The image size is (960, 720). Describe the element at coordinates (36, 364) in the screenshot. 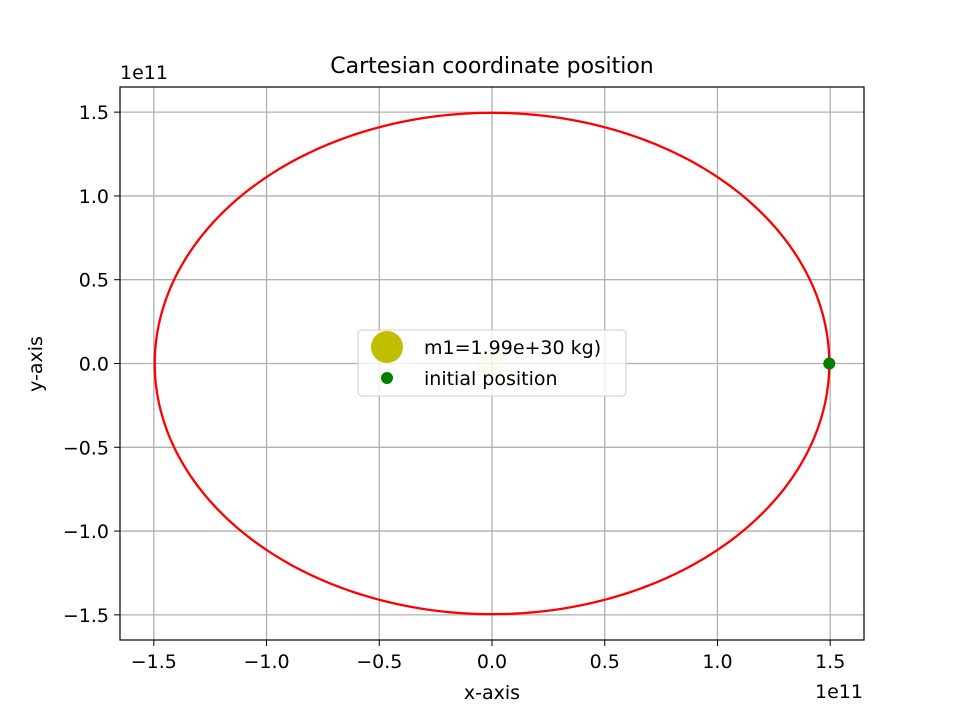

I see `y-axis-label: y-axis` at that location.